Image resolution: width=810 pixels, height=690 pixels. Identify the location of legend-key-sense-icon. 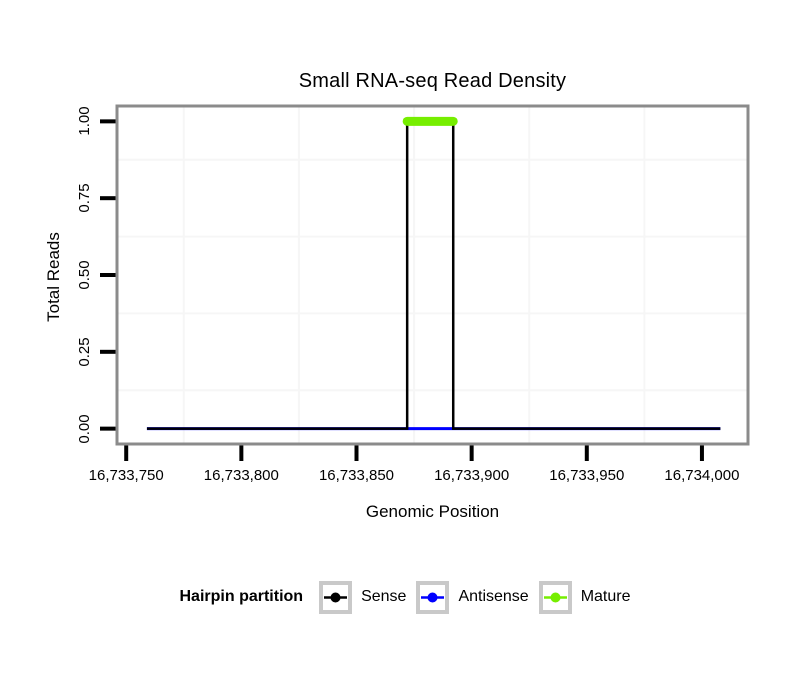
(336, 597).